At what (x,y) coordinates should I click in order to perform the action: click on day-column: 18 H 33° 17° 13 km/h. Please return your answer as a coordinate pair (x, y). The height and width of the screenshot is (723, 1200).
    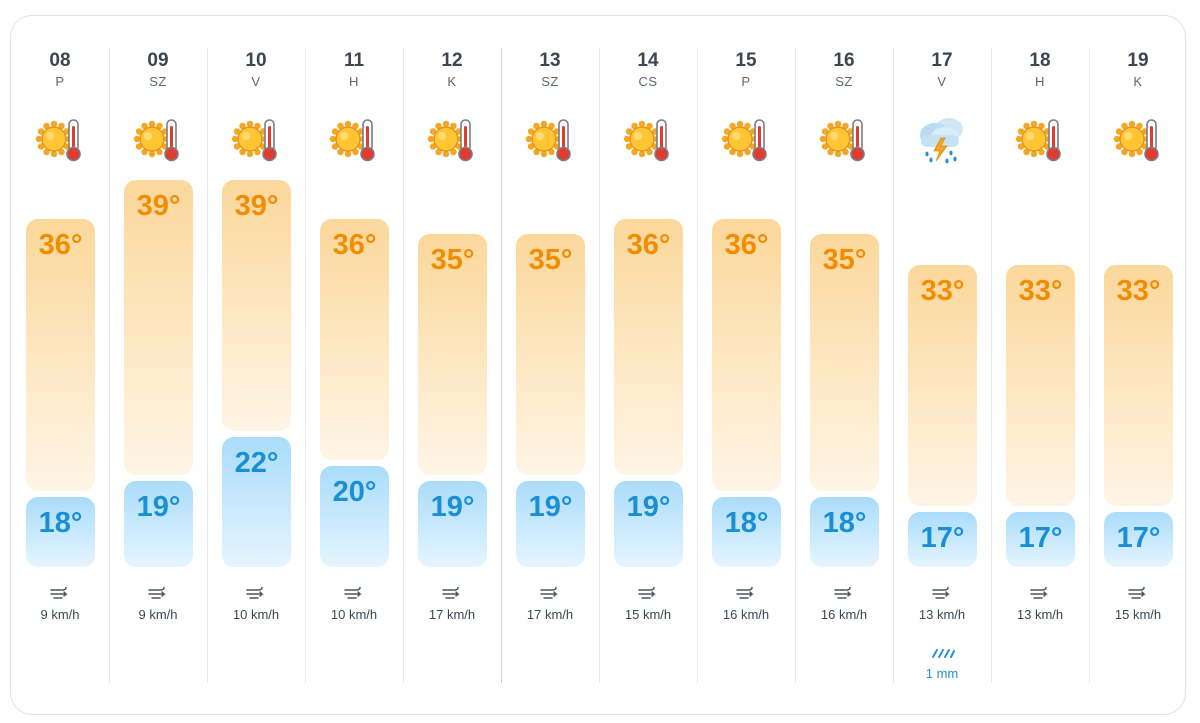
    Looking at the image, I should click on (1040, 349).